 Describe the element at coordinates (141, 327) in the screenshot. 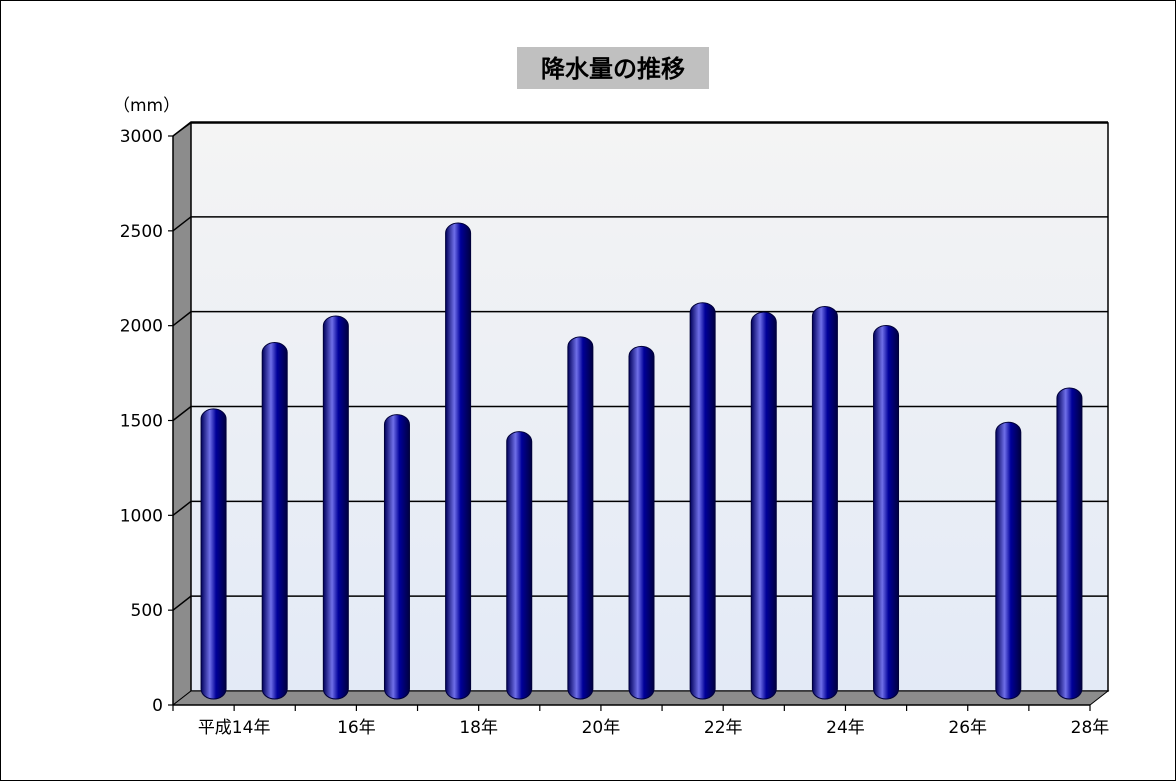

I see `y-tick-label: 2000` at that location.